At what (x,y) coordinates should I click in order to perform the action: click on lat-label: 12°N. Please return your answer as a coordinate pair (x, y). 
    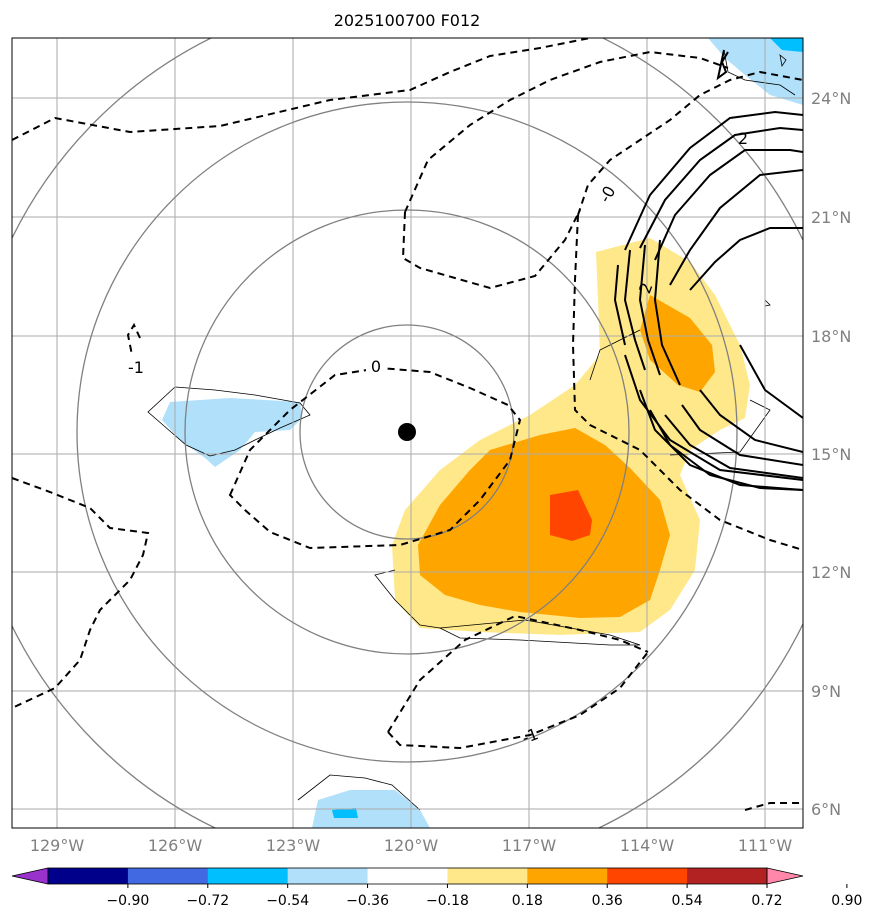
    Looking at the image, I should click on (831, 572).